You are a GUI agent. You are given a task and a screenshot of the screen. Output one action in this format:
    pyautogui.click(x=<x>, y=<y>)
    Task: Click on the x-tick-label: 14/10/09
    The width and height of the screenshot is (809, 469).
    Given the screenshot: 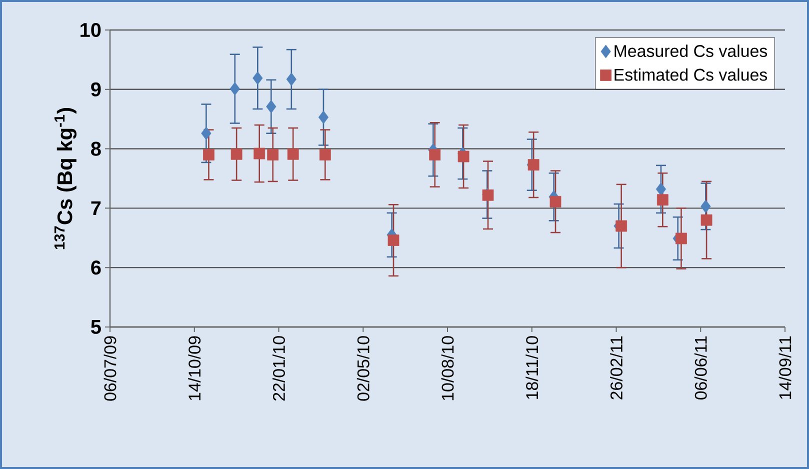 What is the action you would take?
    pyautogui.click(x=194, y=368)
    